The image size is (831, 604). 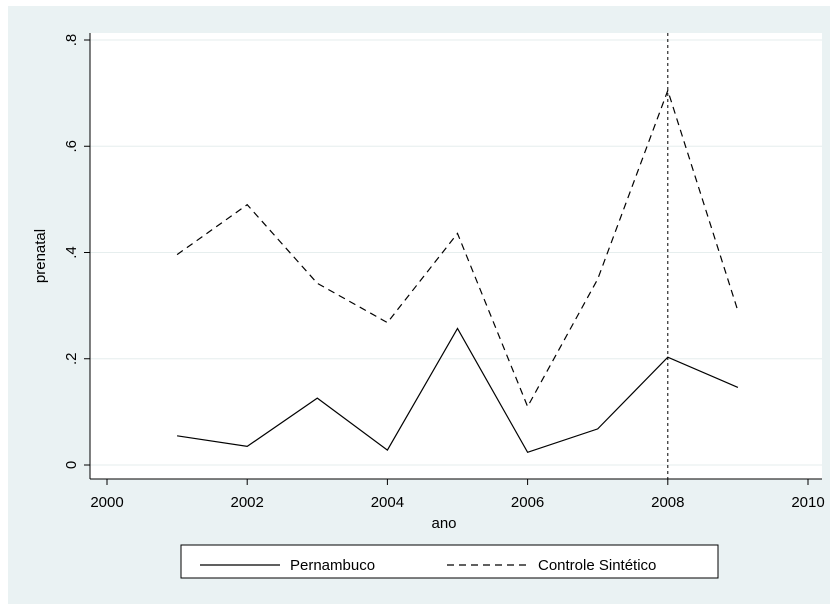 I want to click on x-axis-title: ano, so click(x=443, y=523).